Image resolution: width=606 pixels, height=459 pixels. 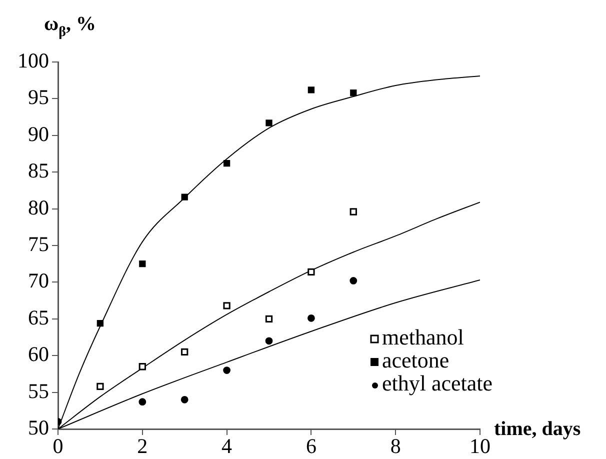 What do you see at coordinates (38, 134) in the screenshot?
I see `y-tick-label: 90` at bounding box center [38, 134].